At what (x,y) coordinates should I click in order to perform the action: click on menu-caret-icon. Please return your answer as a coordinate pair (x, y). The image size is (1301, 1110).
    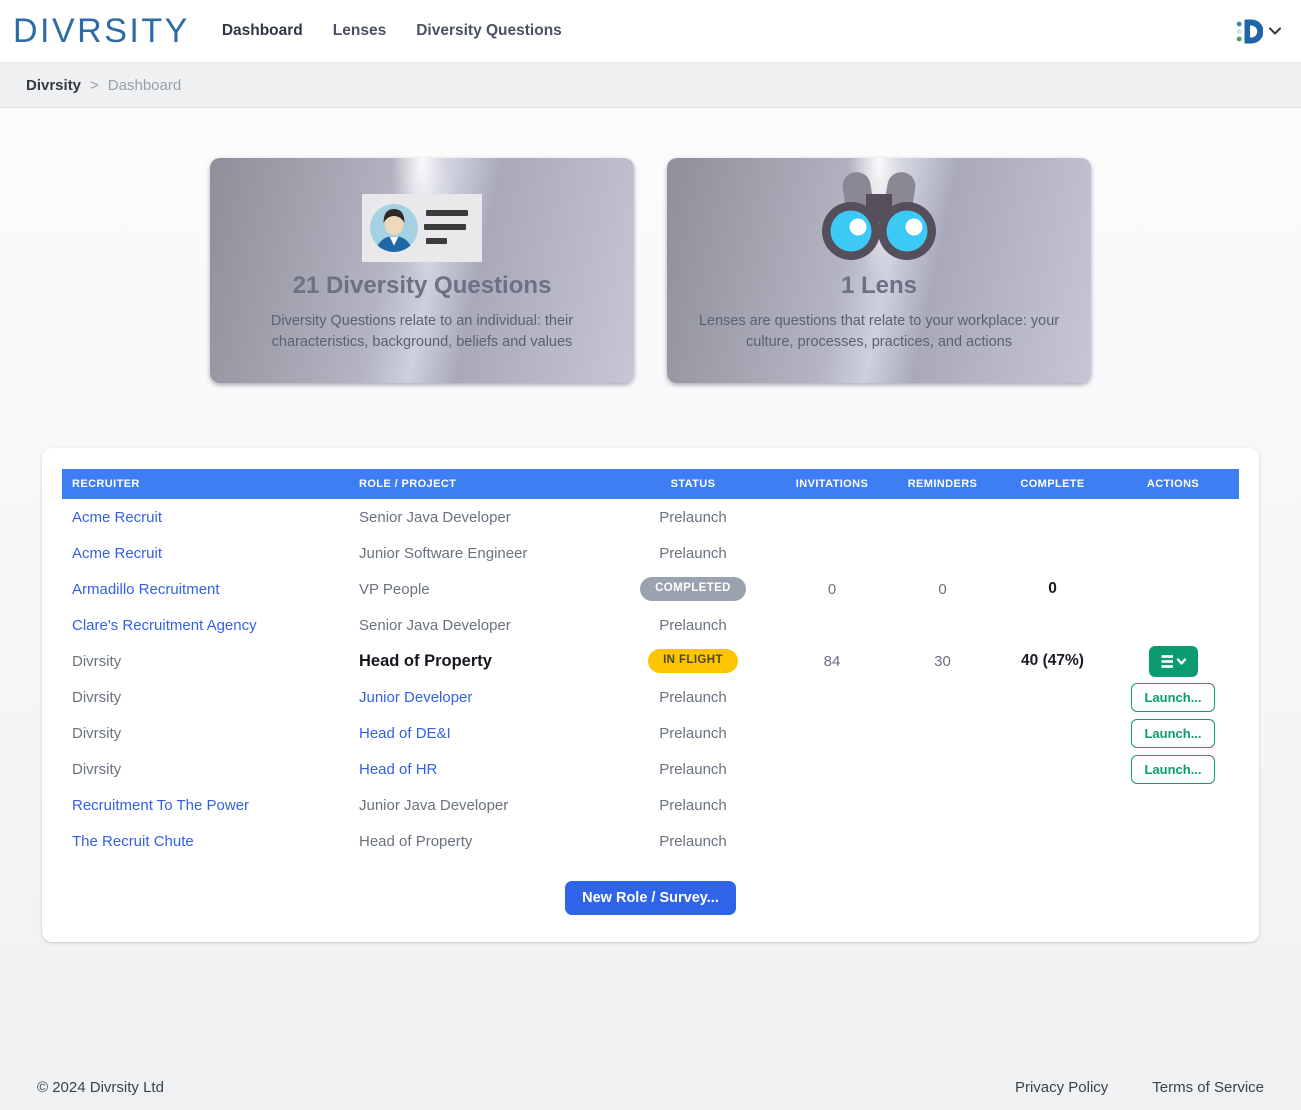
    Looking at the image, I should click on (1173, 661).